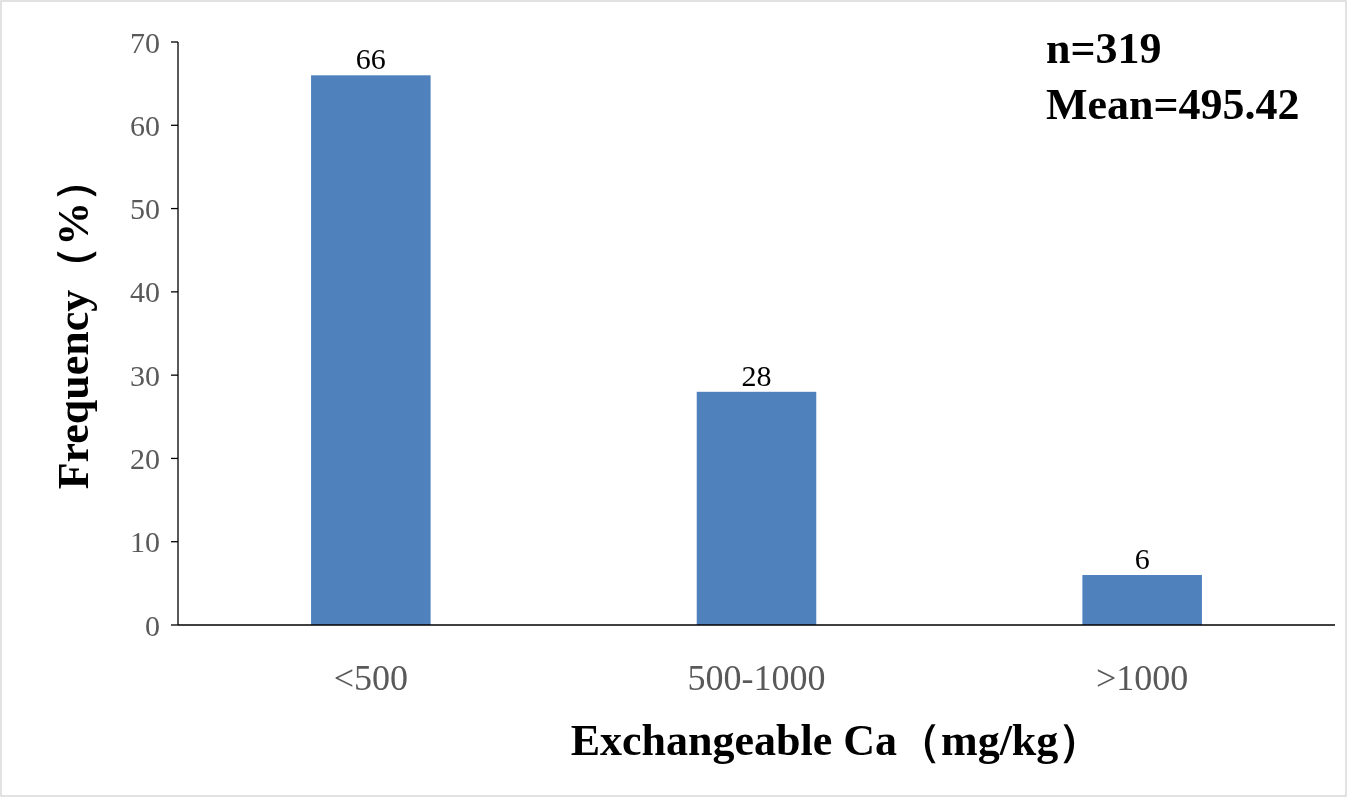 Image resolution: width=1347 pixels, height=797 pixels. Describe the element at coordinates (1142, 678) in the screenshot. I see `x-tick-label: >1000` at that location.